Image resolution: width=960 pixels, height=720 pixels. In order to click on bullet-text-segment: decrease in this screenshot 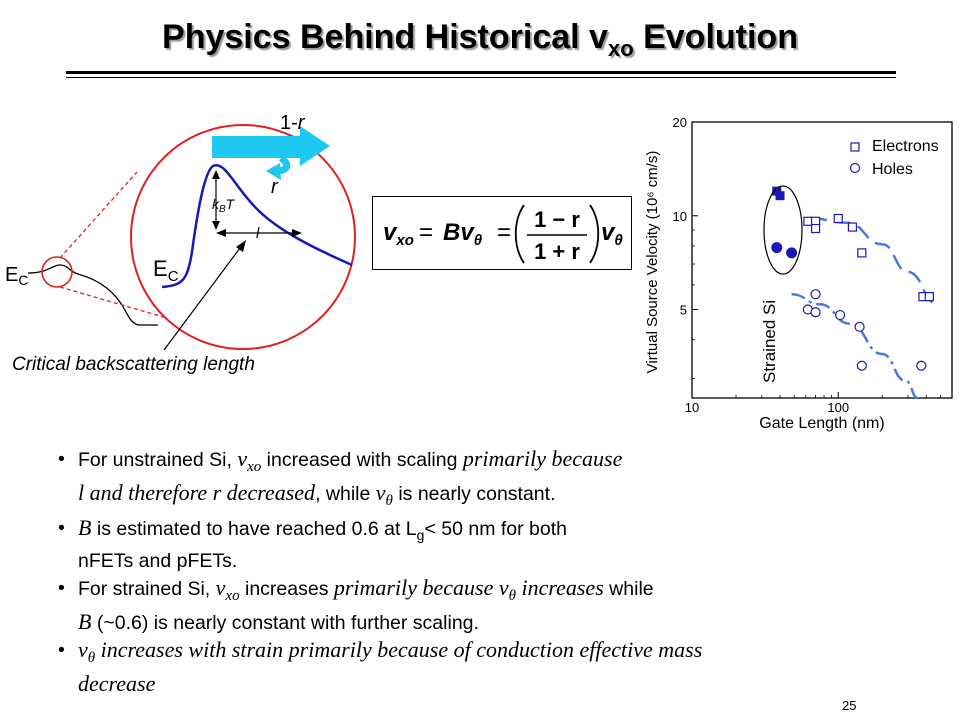, I will do `click(117, 683)`.